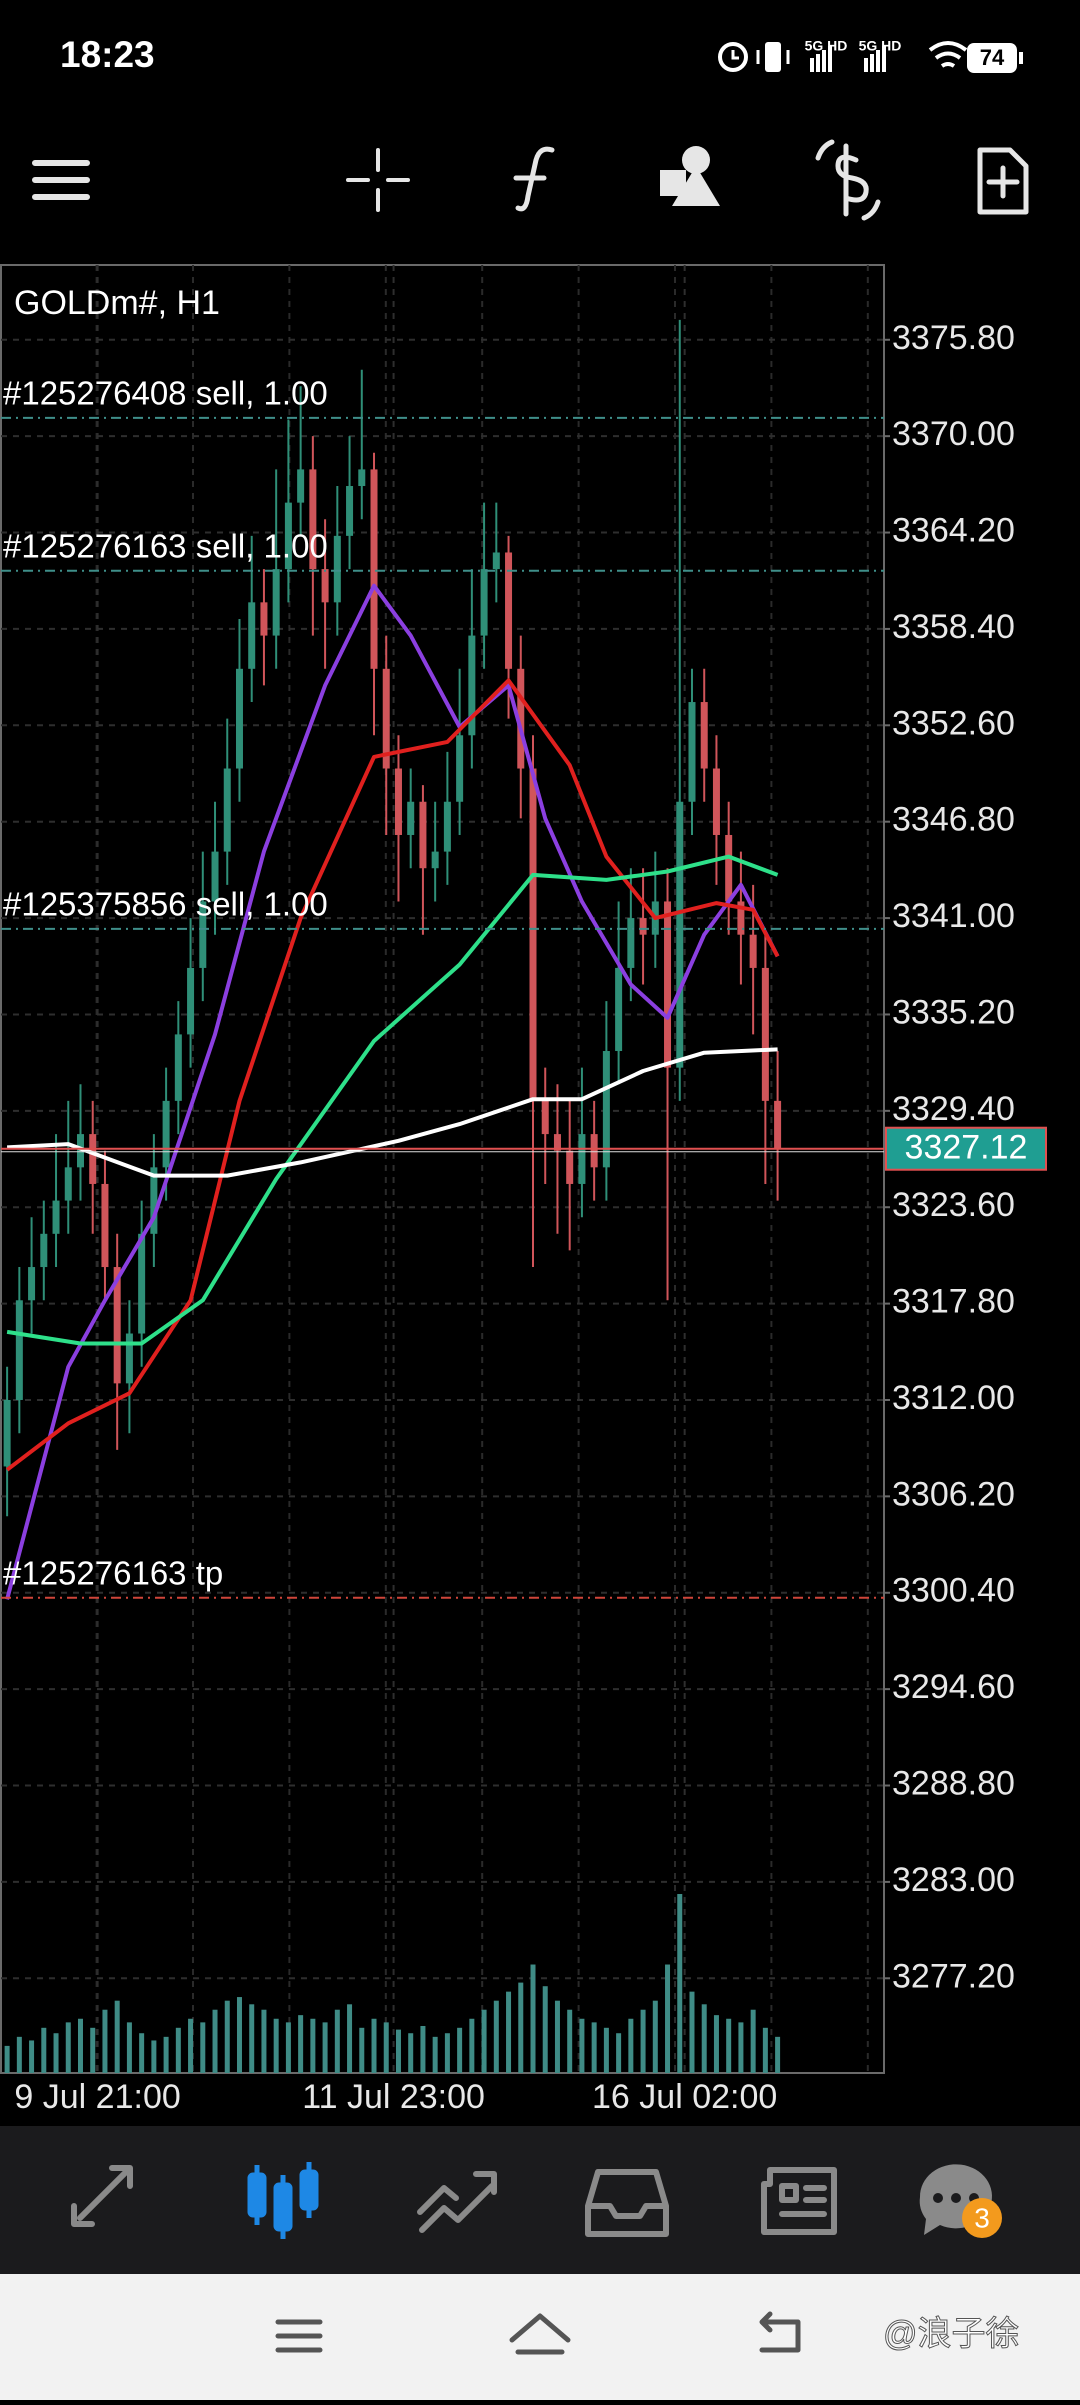 Image resolution: width=1080 pixels, height=2405 pixels. Describe the element at coordinates (117, 303) in the screenshot. I see `chart-title: GOLDm#, H1` at that location.